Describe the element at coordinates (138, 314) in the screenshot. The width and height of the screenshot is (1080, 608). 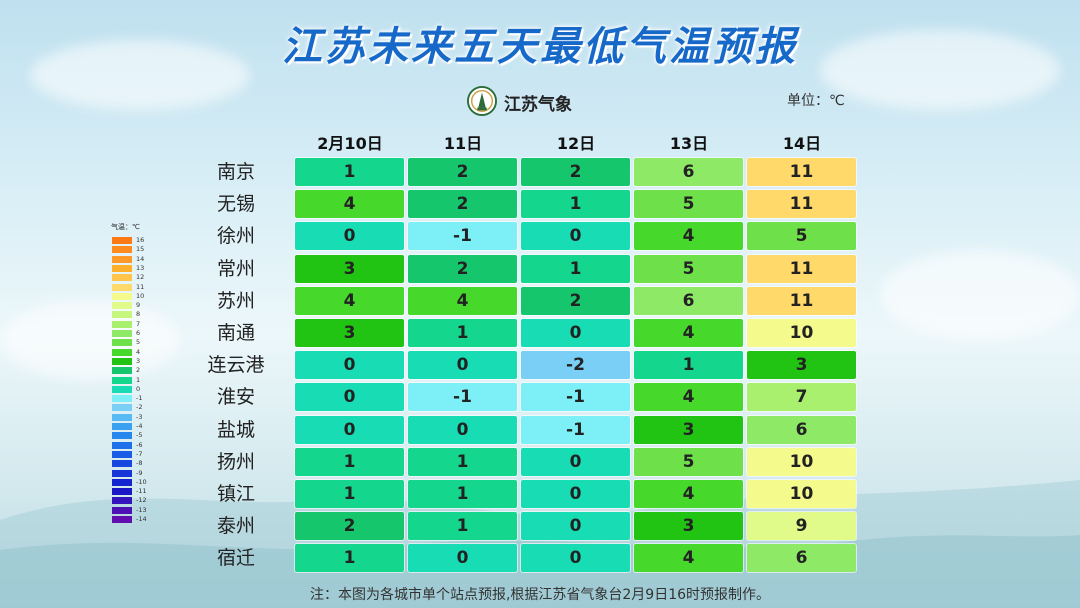
I see `legend-label: 8` at that location.